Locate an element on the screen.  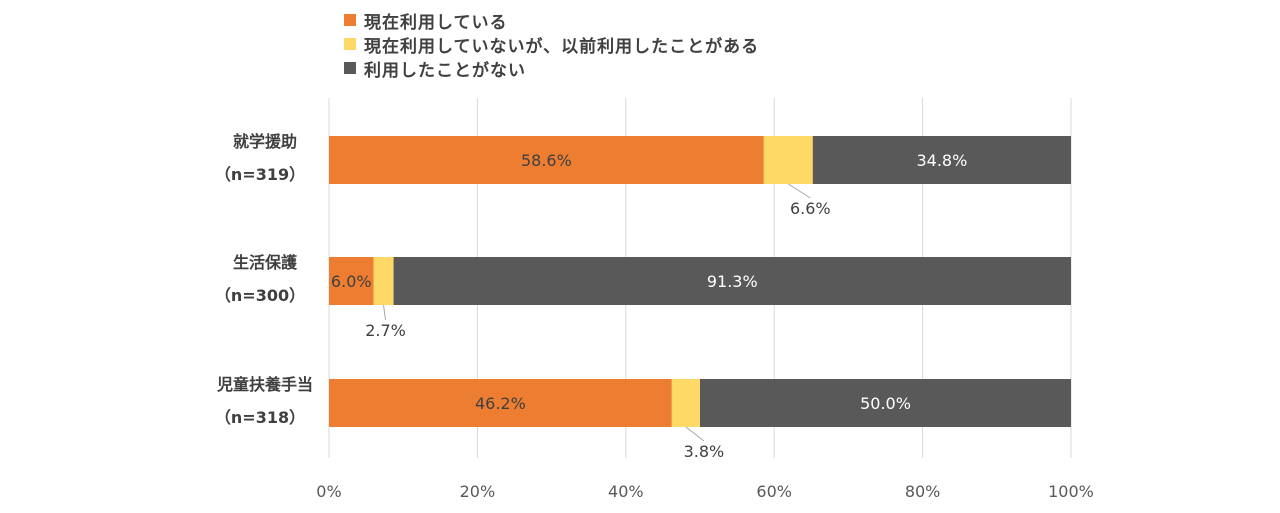
legend-label-current: 現在利用している is located at coordinates (436, 22).